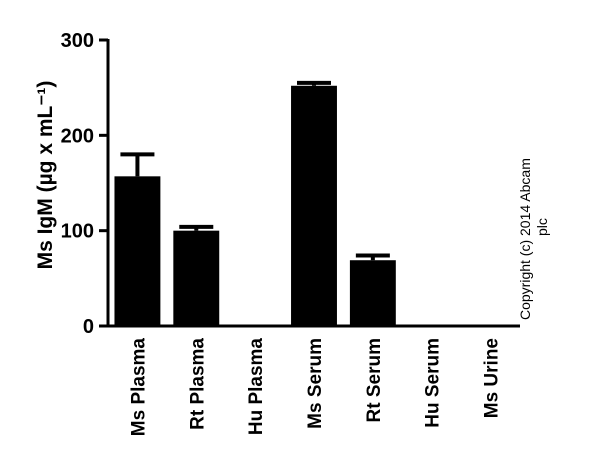  I want to click on category-label: Rt Serum, so click(374, 380).